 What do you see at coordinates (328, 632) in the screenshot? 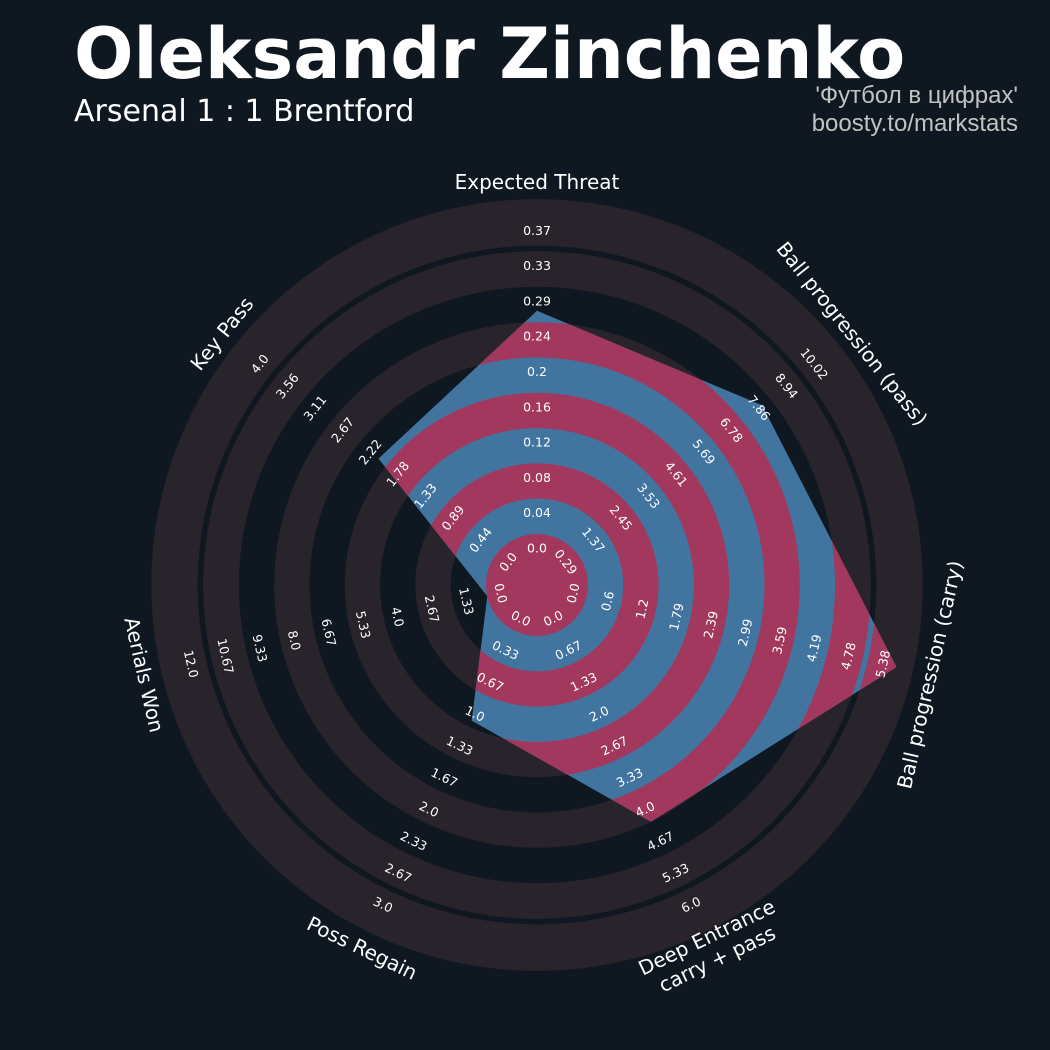
I see `tick-label: 6.67` at bounding box center [328, 632].